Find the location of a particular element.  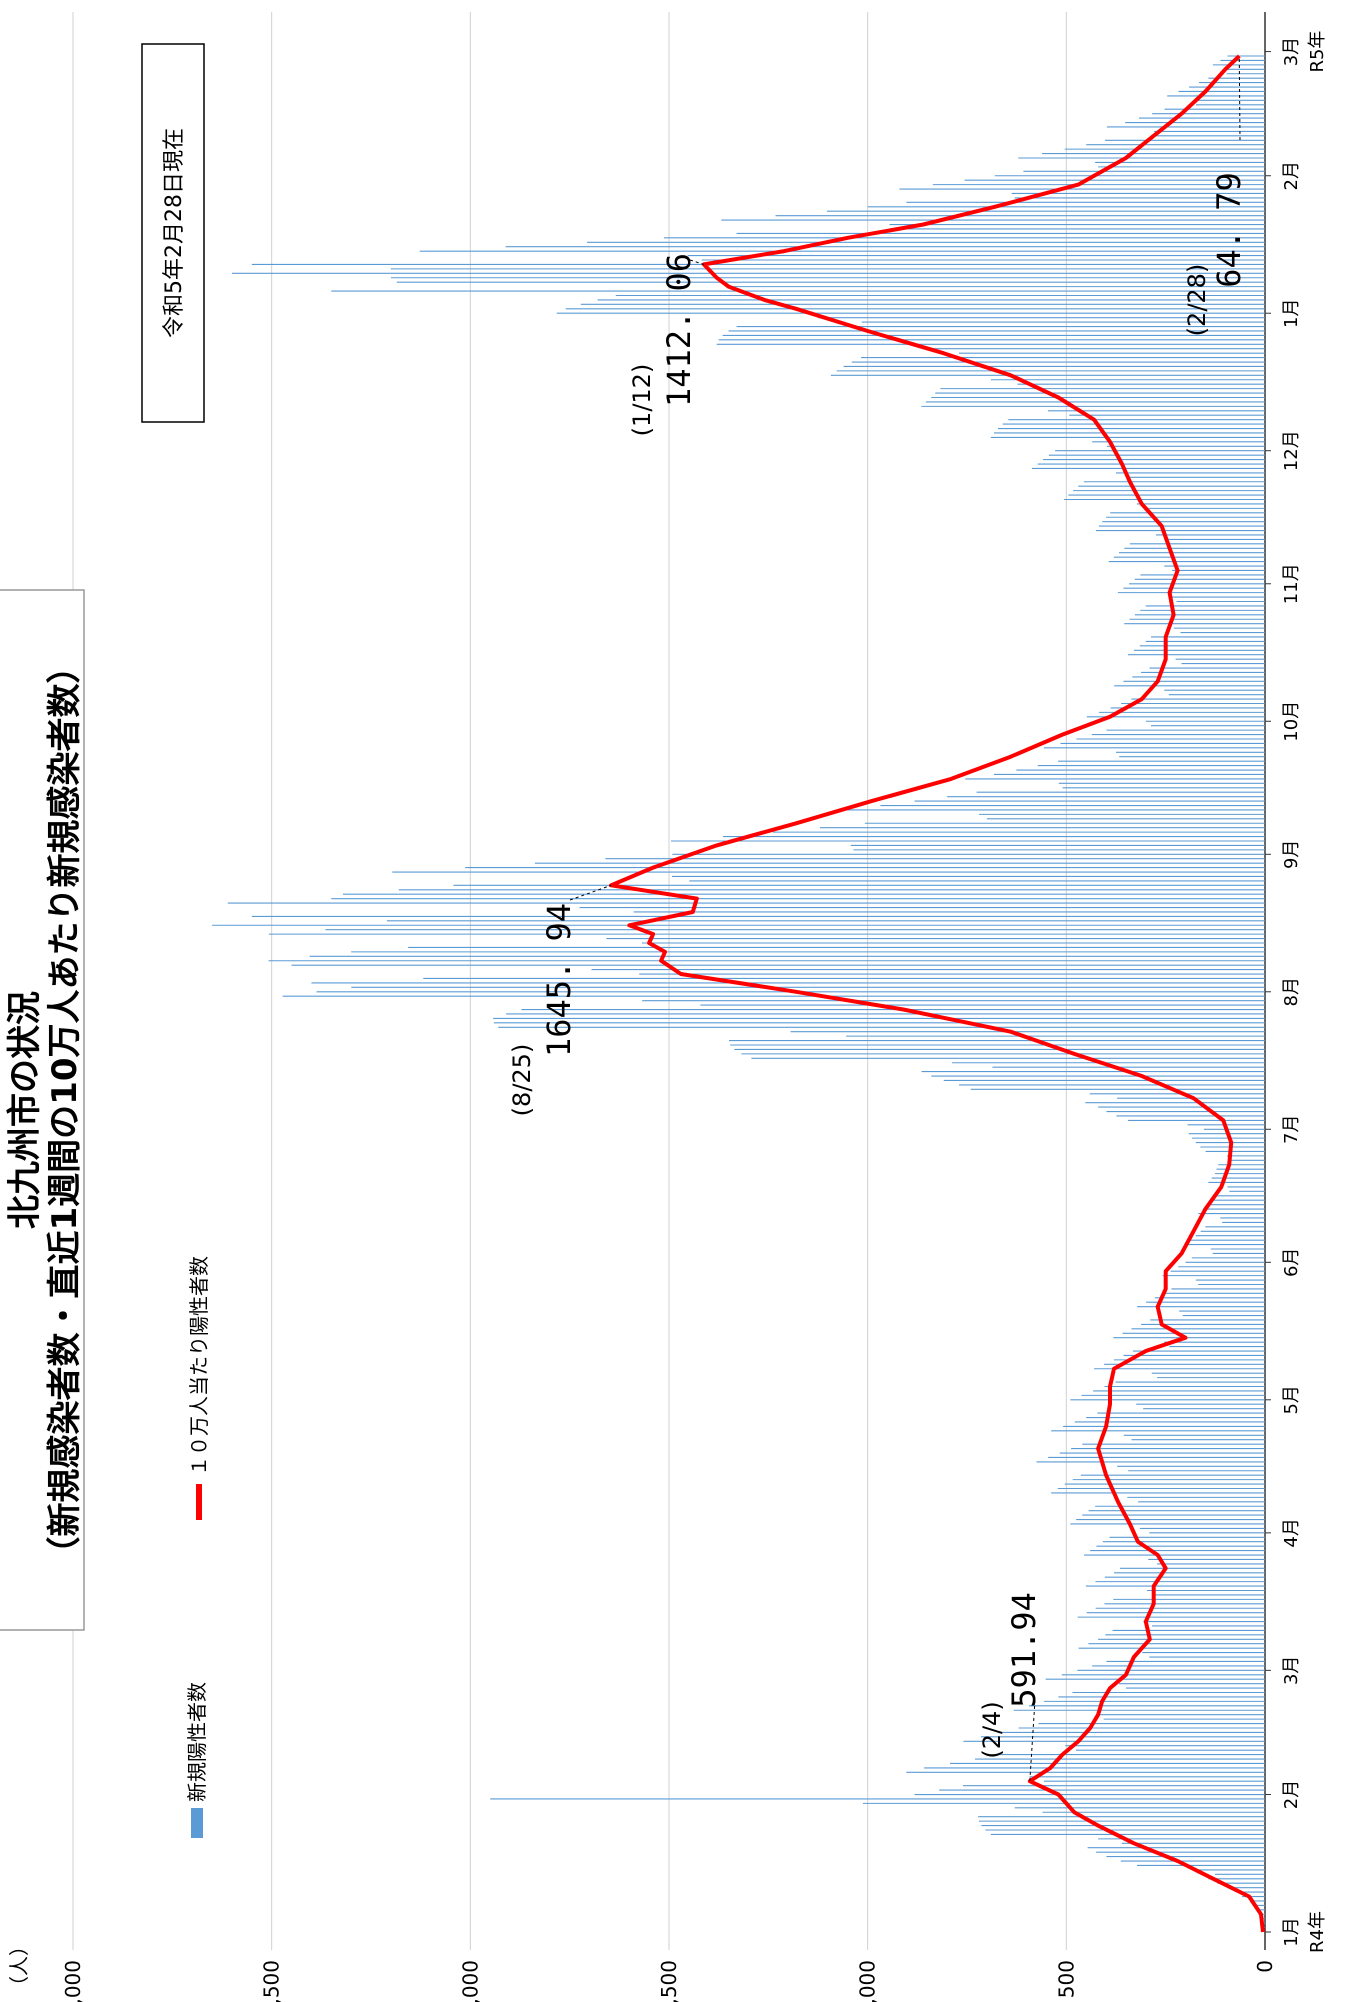

annotation-date: (2/28) is located at coordinates (1197, 300).